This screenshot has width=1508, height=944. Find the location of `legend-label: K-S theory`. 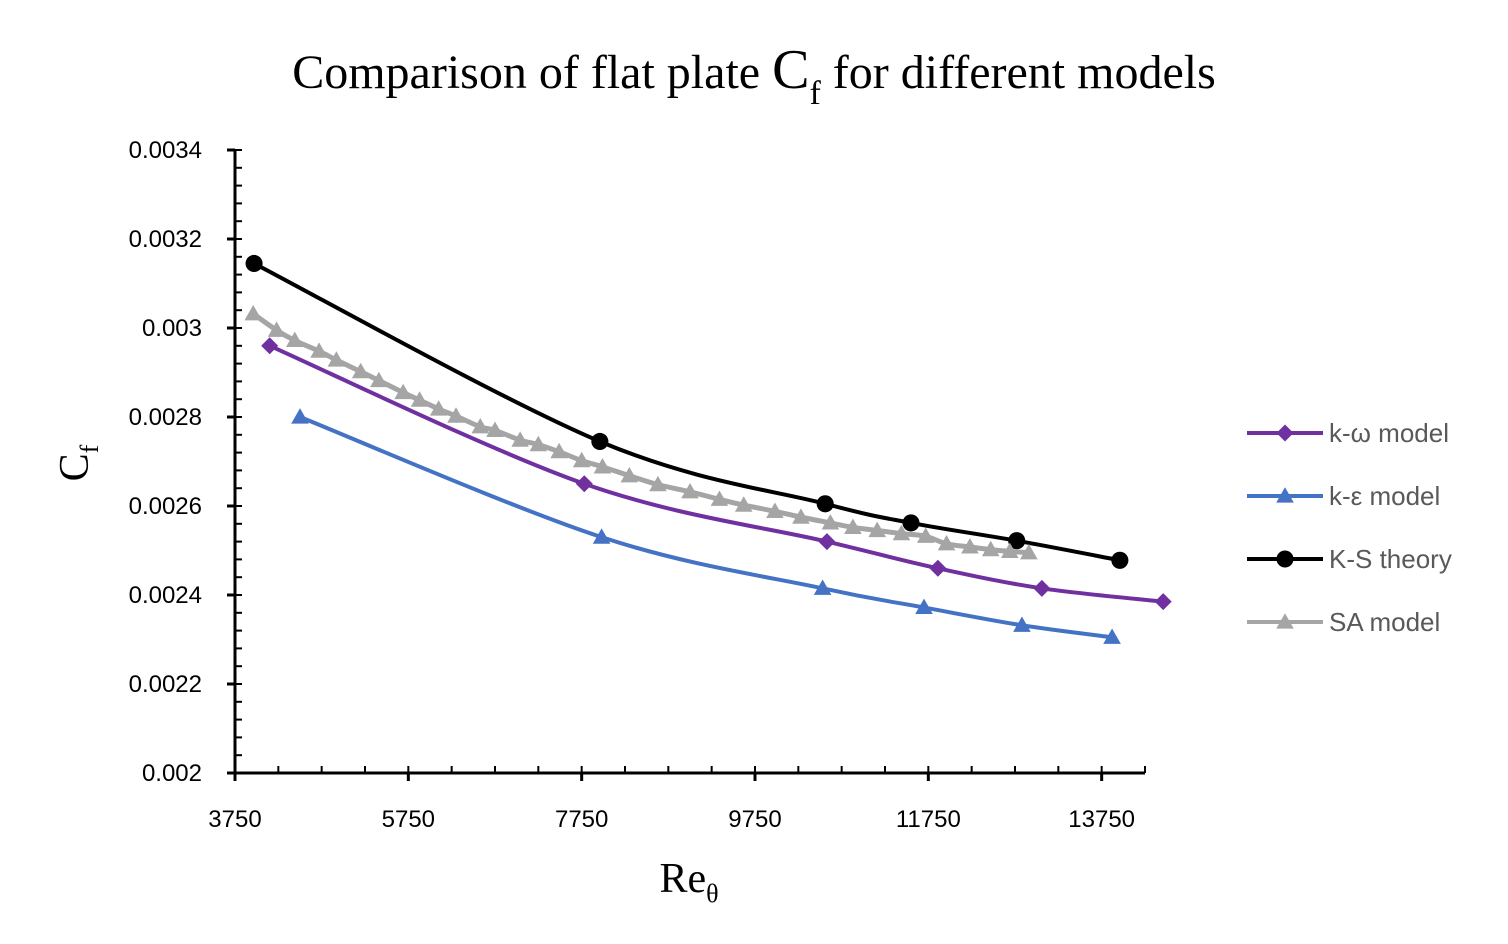

legend-label: K-S theory is located at coordinates (1390, 559).